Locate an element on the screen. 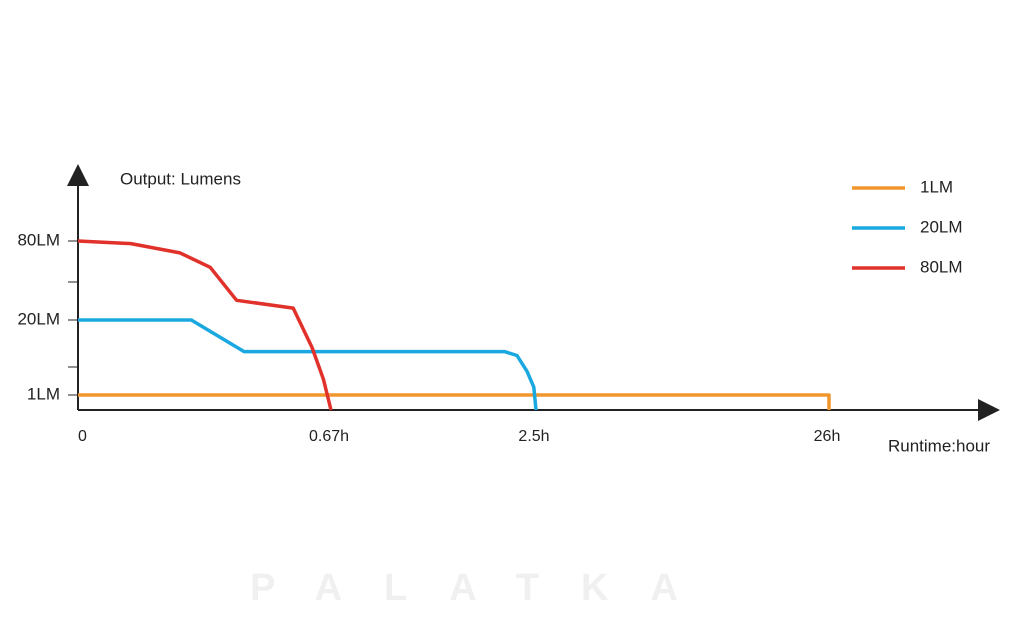  legend-label: 1LM is located at coordinates (936, 186).